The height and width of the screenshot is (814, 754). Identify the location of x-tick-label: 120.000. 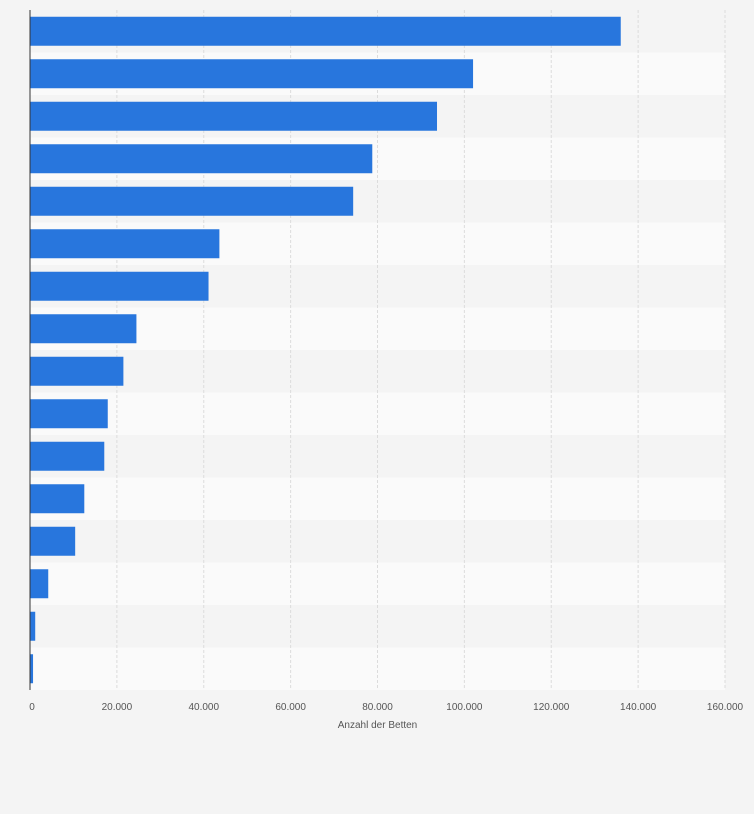
(551, 707).